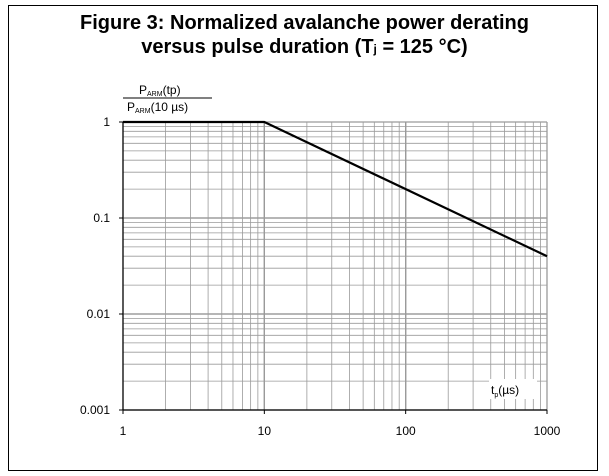 This screenshot has width=609, height=476. I want to click on title-line2-a: versus pulse duration (T, so click(257, 47).